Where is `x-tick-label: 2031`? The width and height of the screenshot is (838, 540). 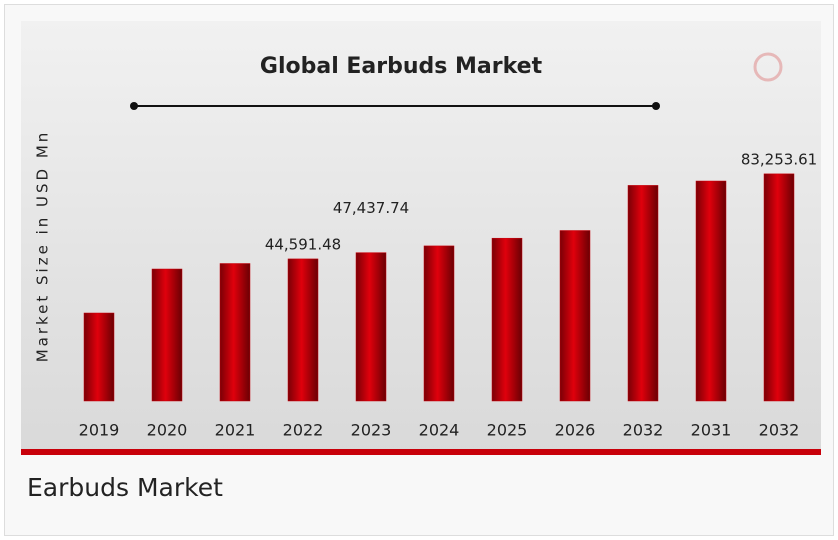 x-tick-label: 2031 is located at coordinates (711, 430).